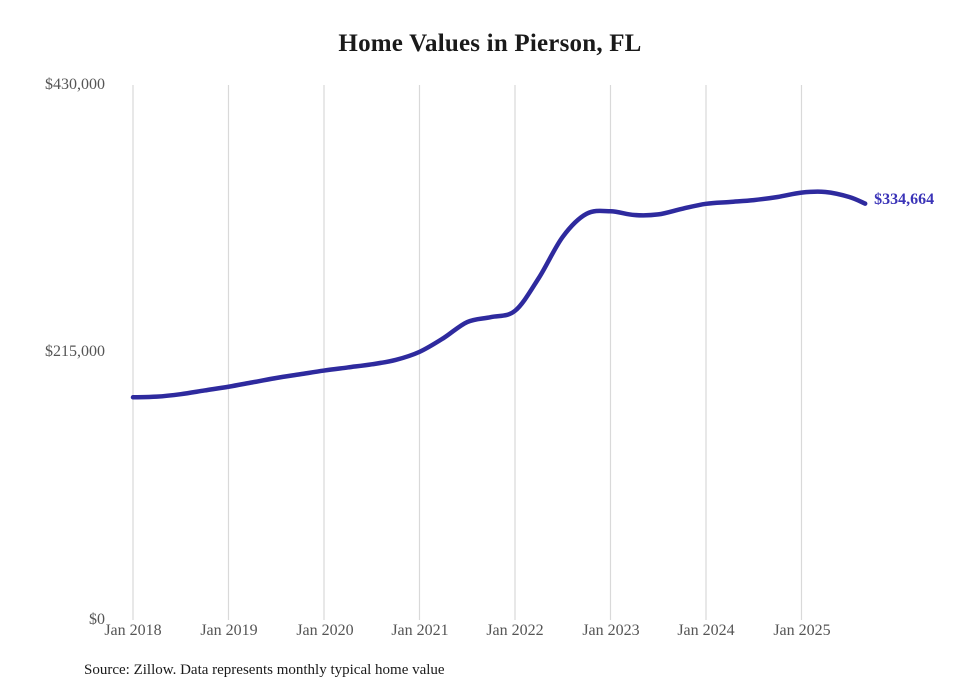 The image size is (980, 699). What do you see at coordinates (904, 199) in the screenshot?
I see `end-value-annotation: $334,664` at bounding box center [904, 199].